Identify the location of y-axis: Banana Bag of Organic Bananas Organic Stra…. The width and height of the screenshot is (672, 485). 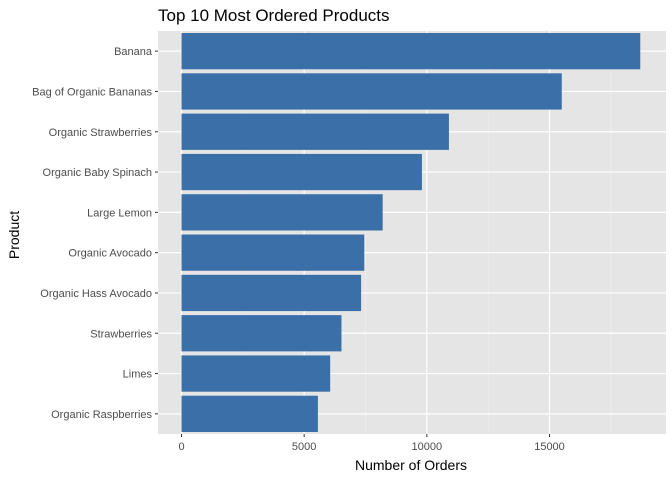
(95, 233).